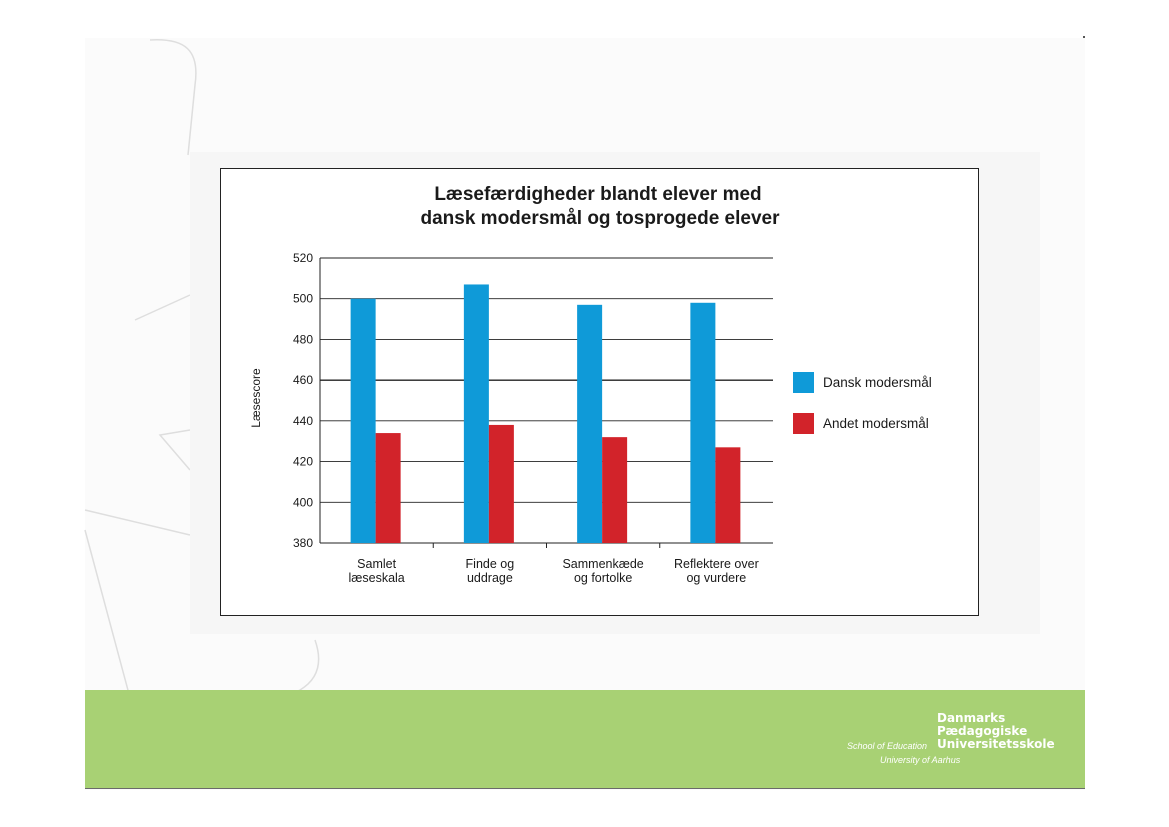 The height and width of the screenshot is (827, 1169). What do you see at coordinates (716, 564) in the screenshot?
I see `x-tick-label: Reflektere over` at bounding box center [716, 564].